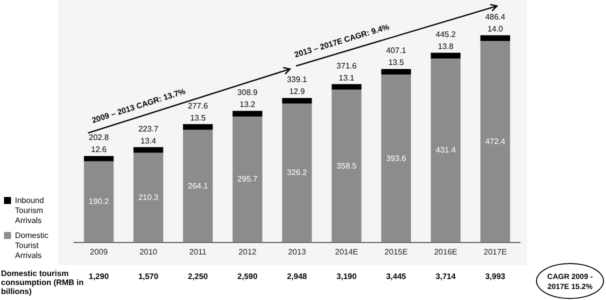  Describe the element at coordinates (247, 251) in the screenshot. I see `x-tick-label: 2012` at that location.